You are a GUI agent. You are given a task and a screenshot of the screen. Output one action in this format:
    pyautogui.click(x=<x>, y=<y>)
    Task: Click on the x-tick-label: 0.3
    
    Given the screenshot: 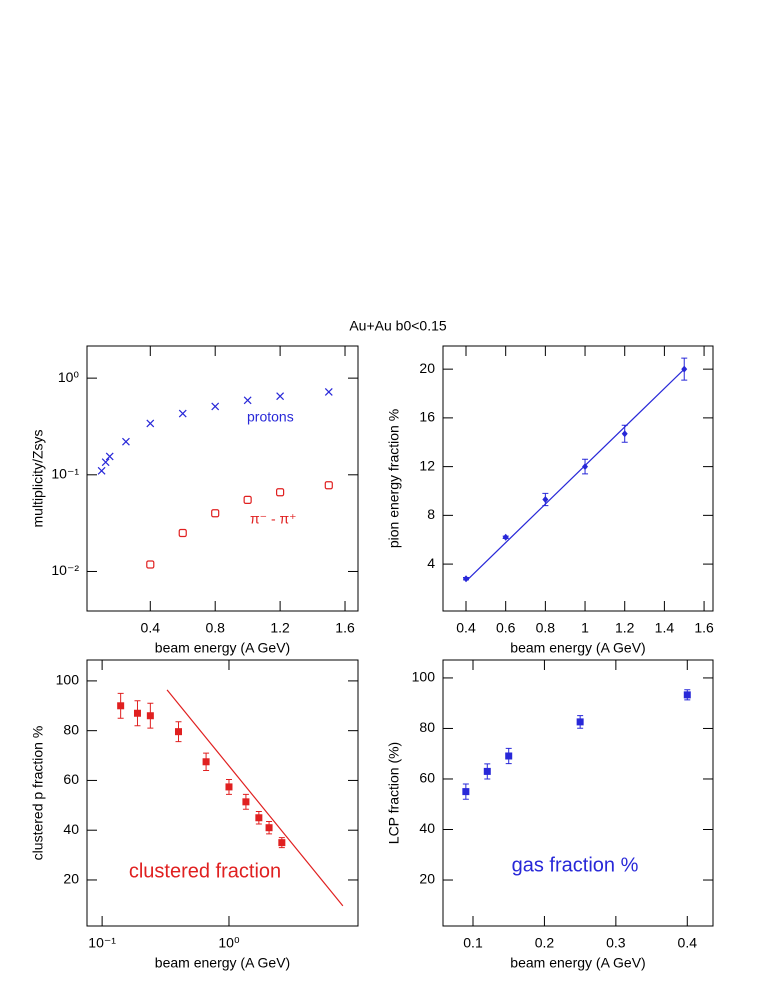 What is the action you would take?
    pyautogui.click(x=616, y=943)
    